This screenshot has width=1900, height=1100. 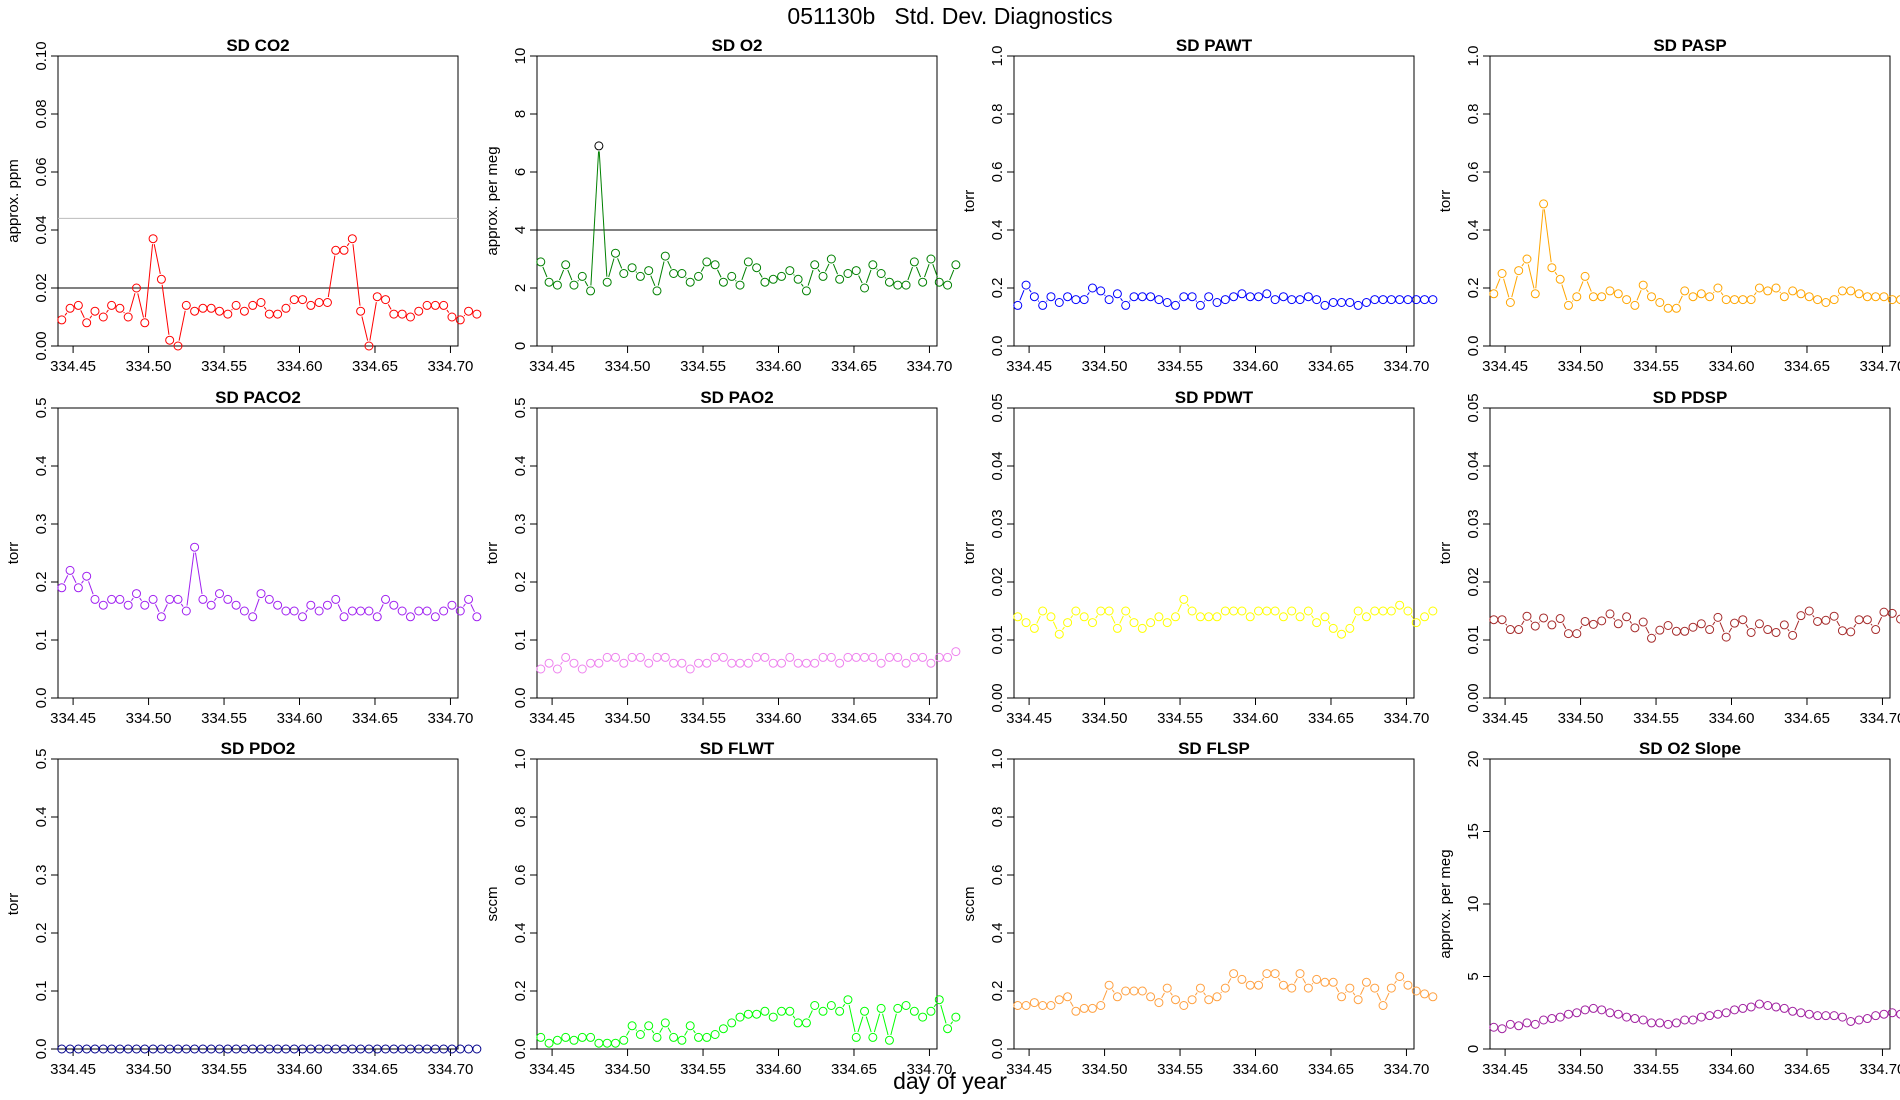 What do you see at coordinates (1029, 366) in the screenshot?
I see `x-tick-label: 334.45` at bounding box center [1029, 366].